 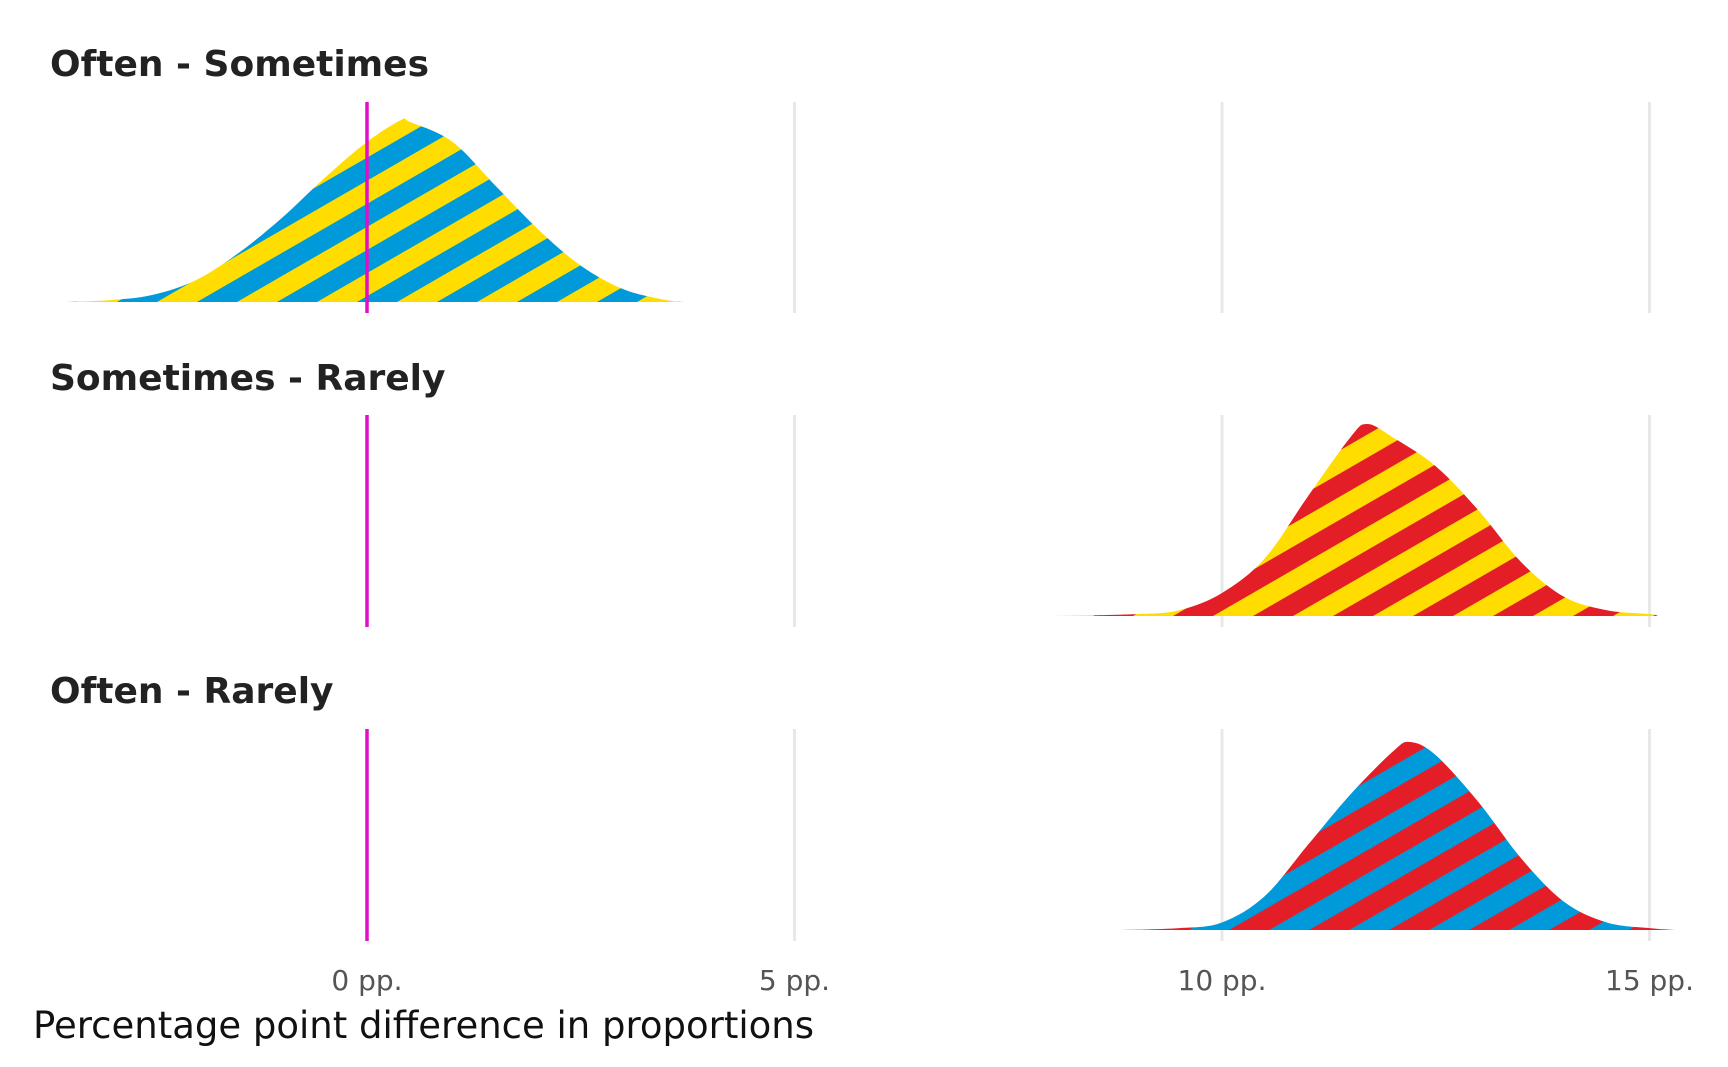 I want to click on panel-title: Sometimes - Rarely, so click(x=248, y=378).